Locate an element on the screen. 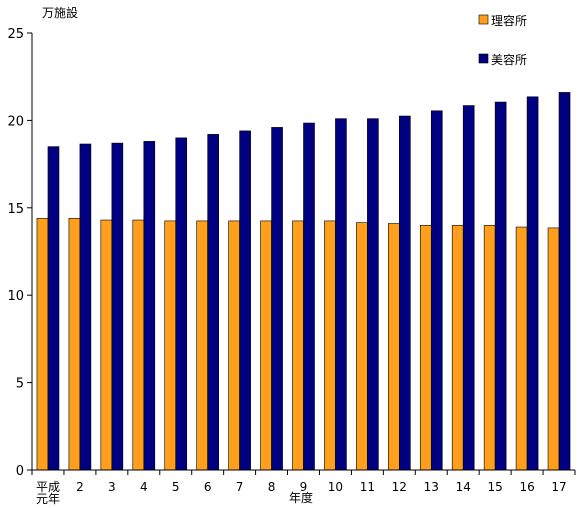  x-tick-label: 6 is located at coordinates (208, 487).